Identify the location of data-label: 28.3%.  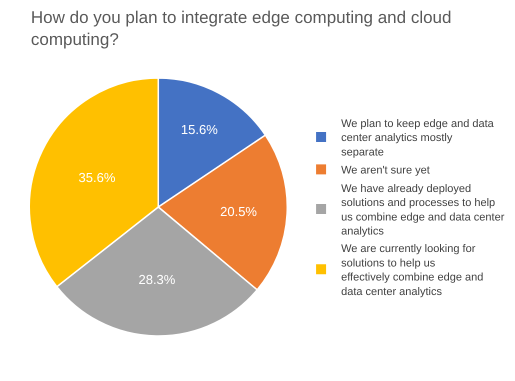
(157, 280).